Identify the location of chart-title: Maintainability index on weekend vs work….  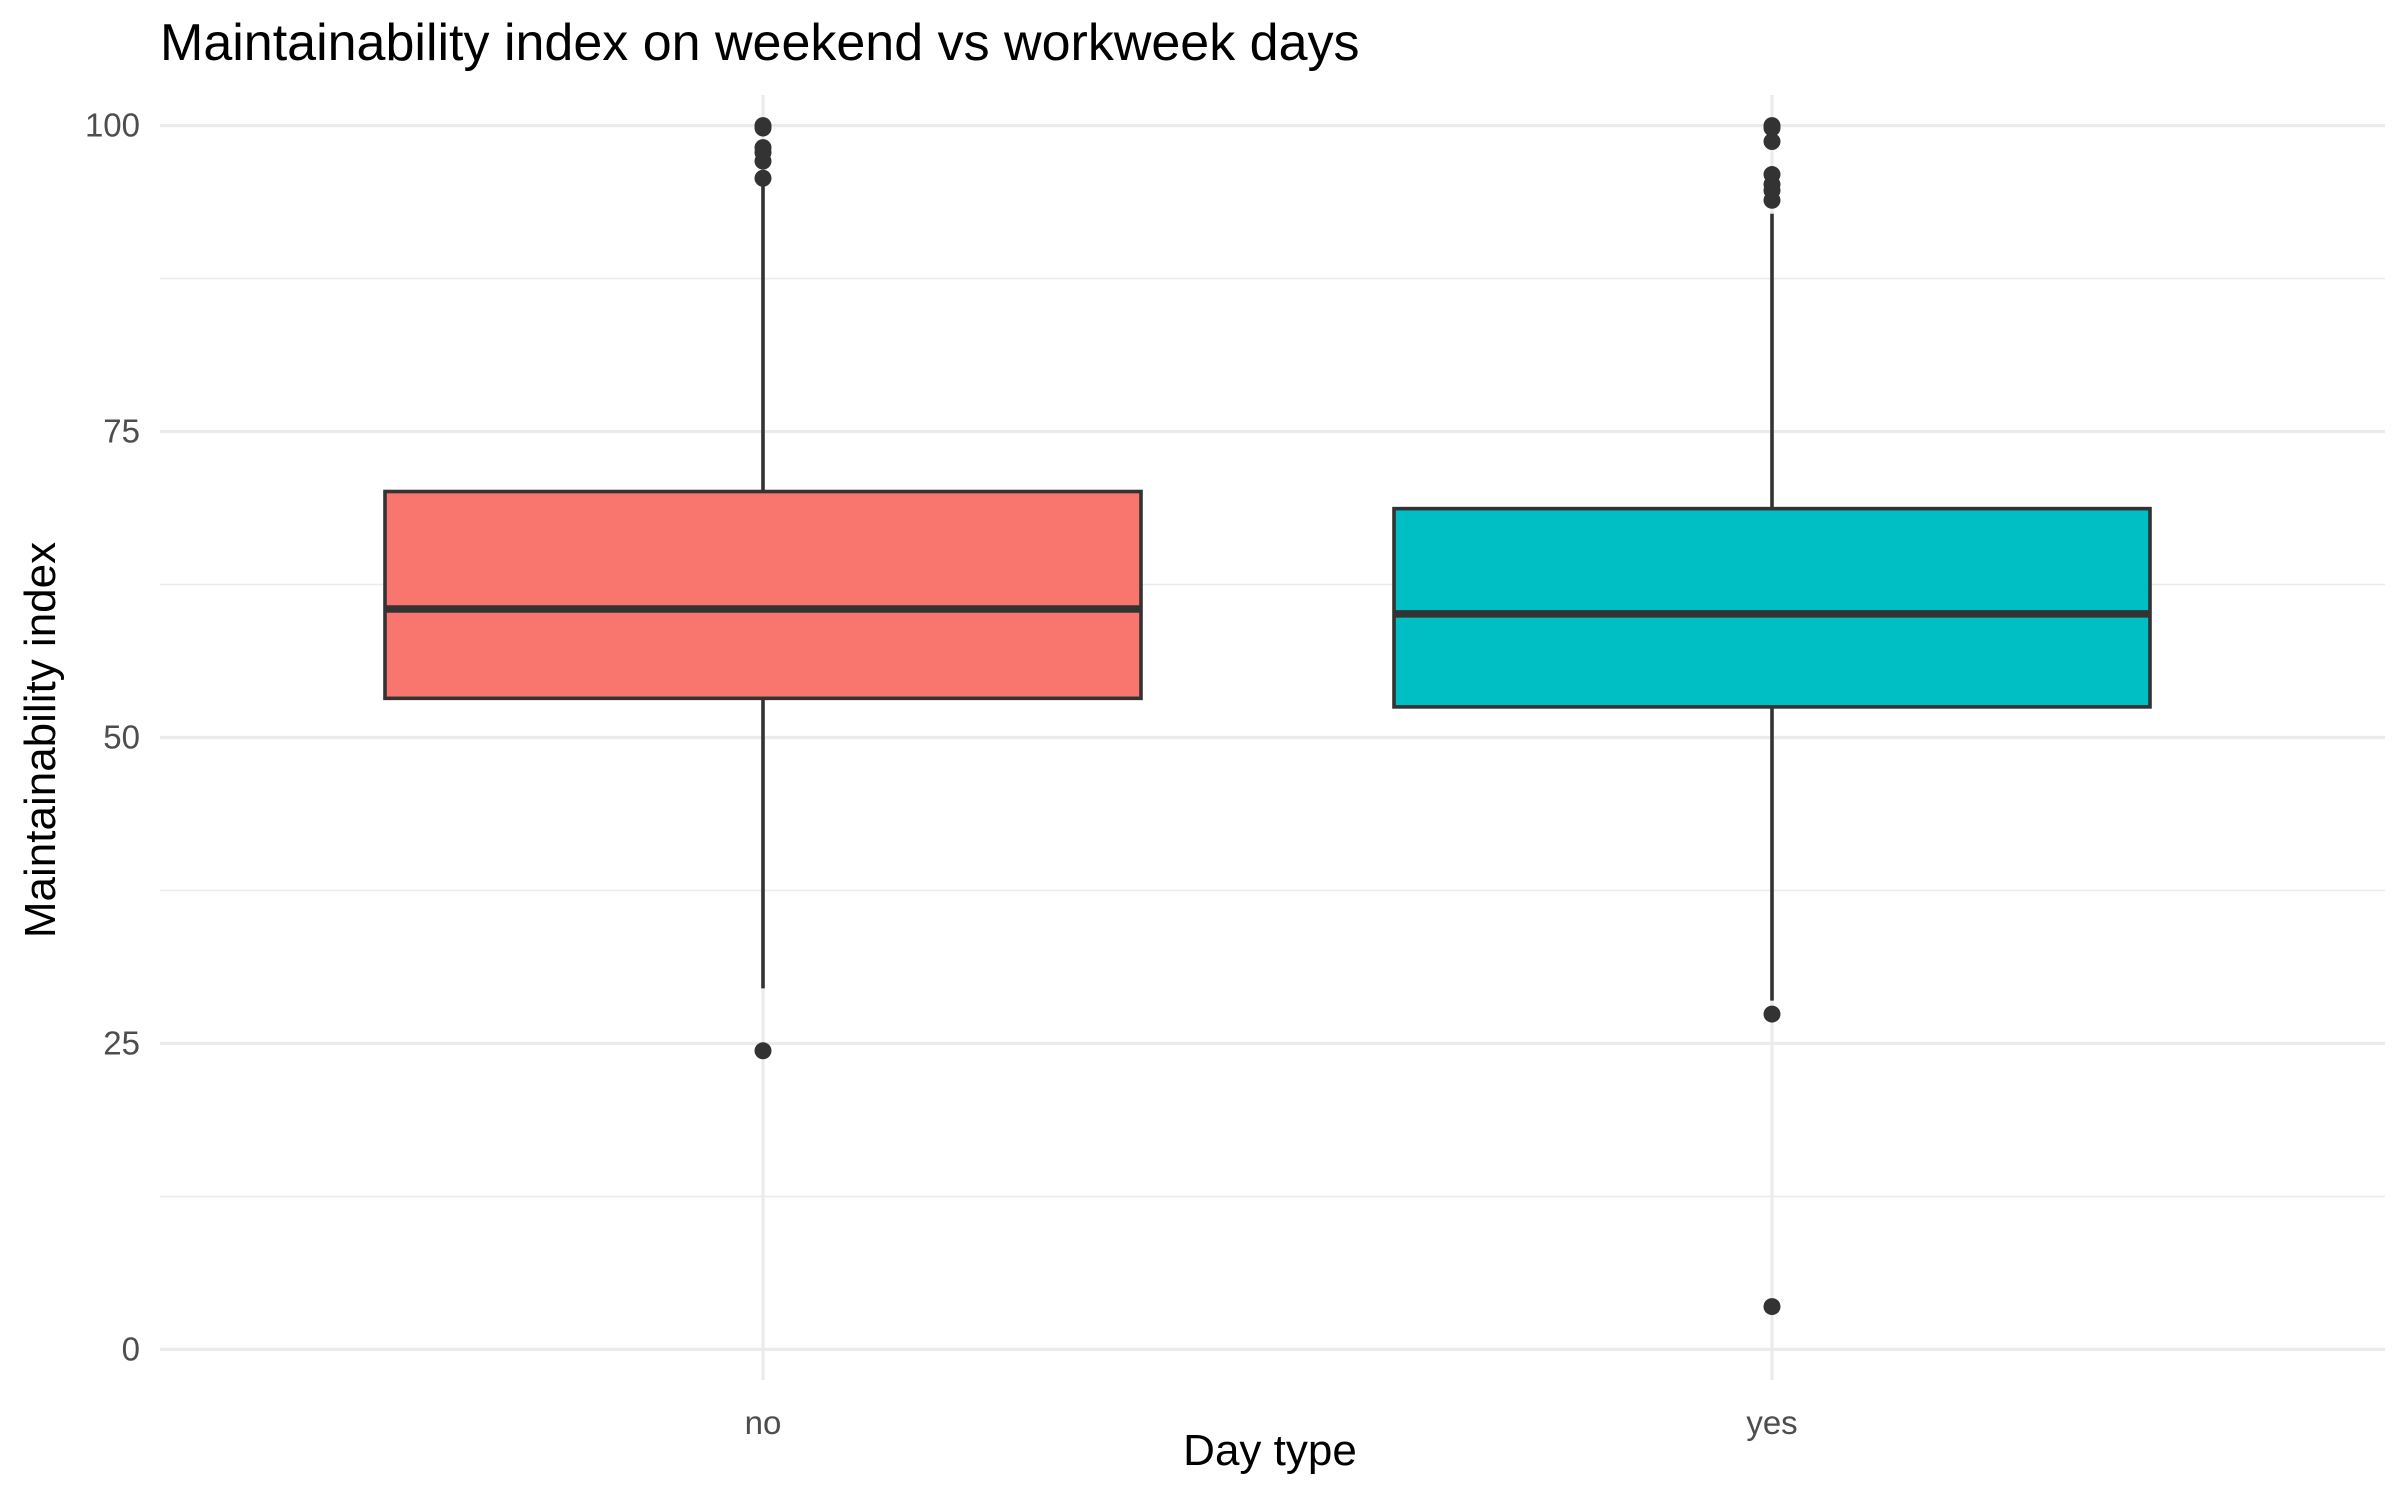
(760, 43).